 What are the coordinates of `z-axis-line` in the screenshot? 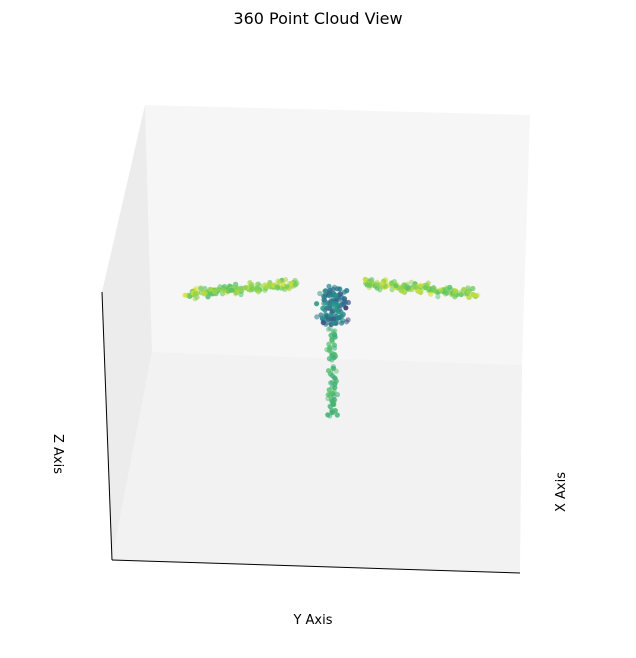 It's located at (107, 426).